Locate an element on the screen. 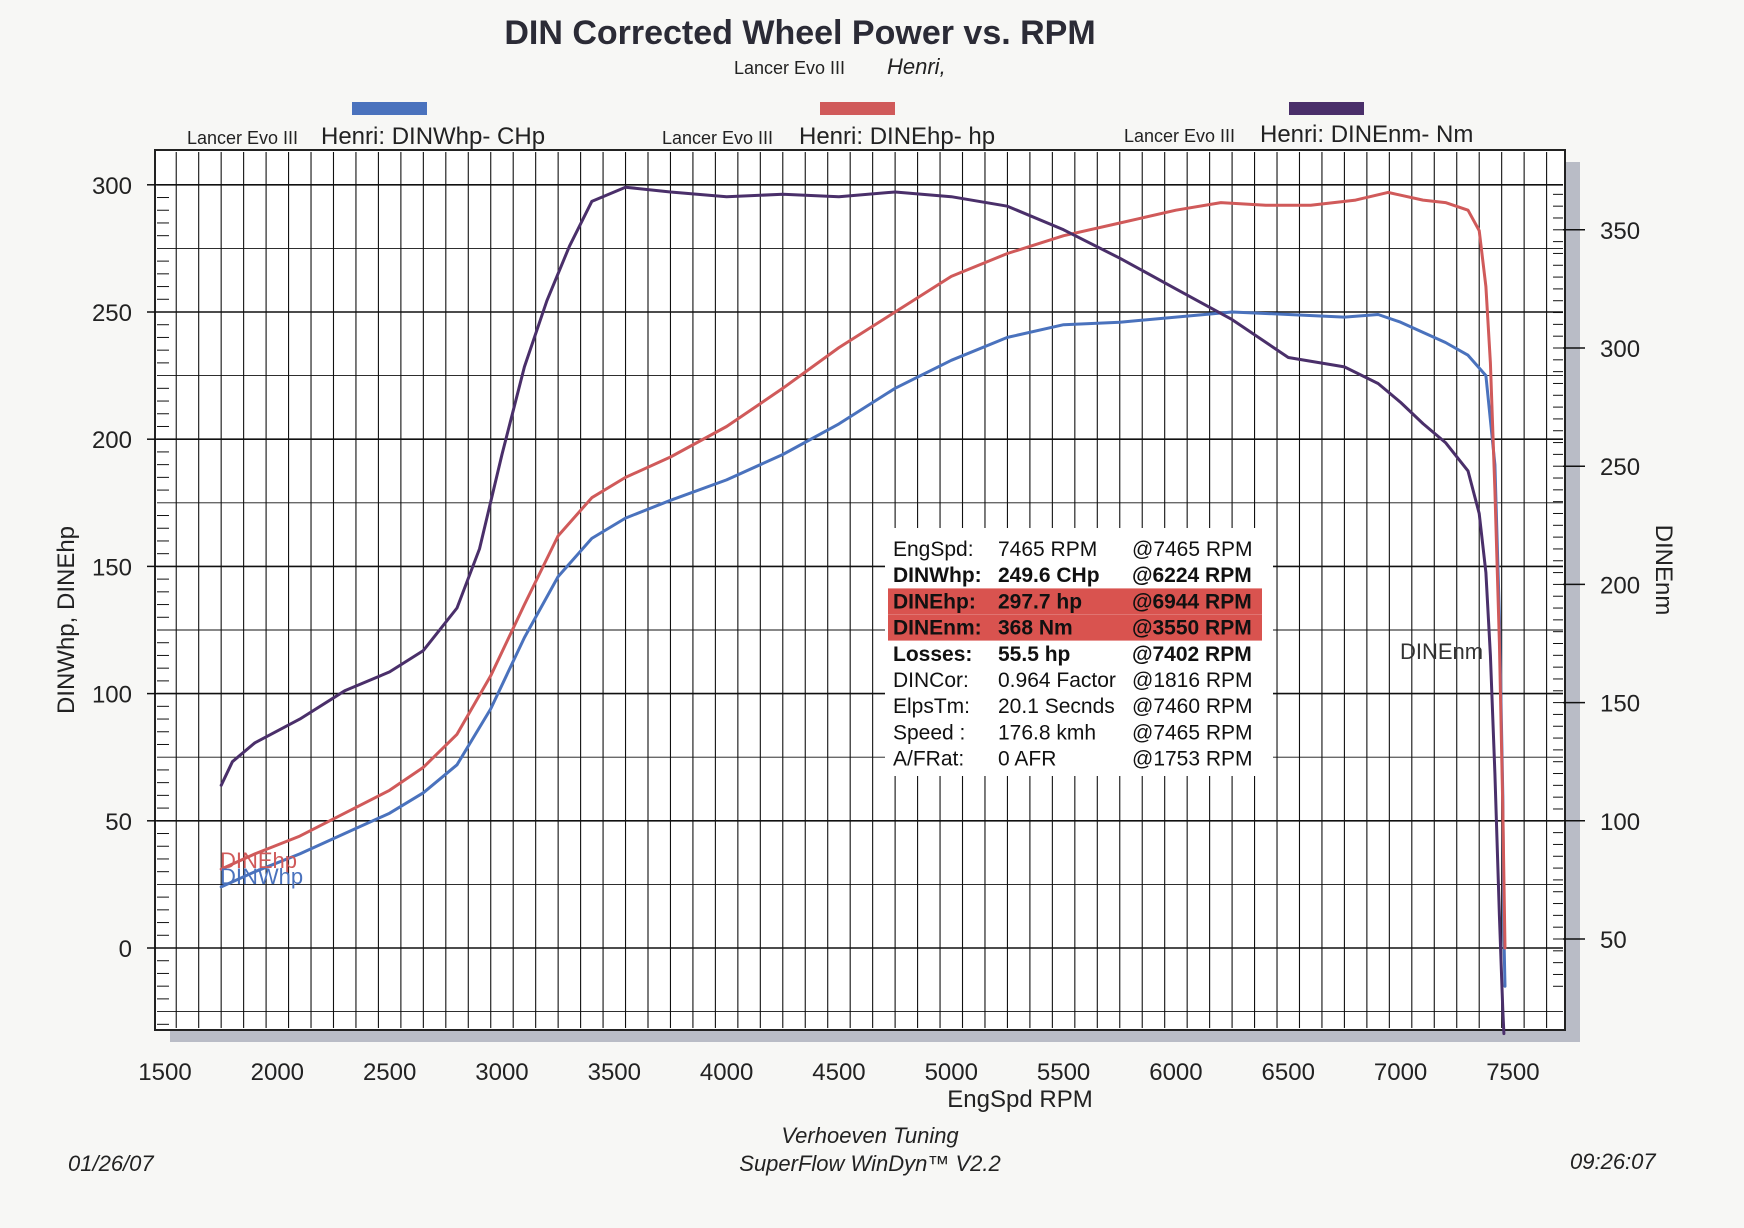 This screenshot has height=1228, width=1744. legend-swatch-dinwhp is located at coordinates (389, 108).